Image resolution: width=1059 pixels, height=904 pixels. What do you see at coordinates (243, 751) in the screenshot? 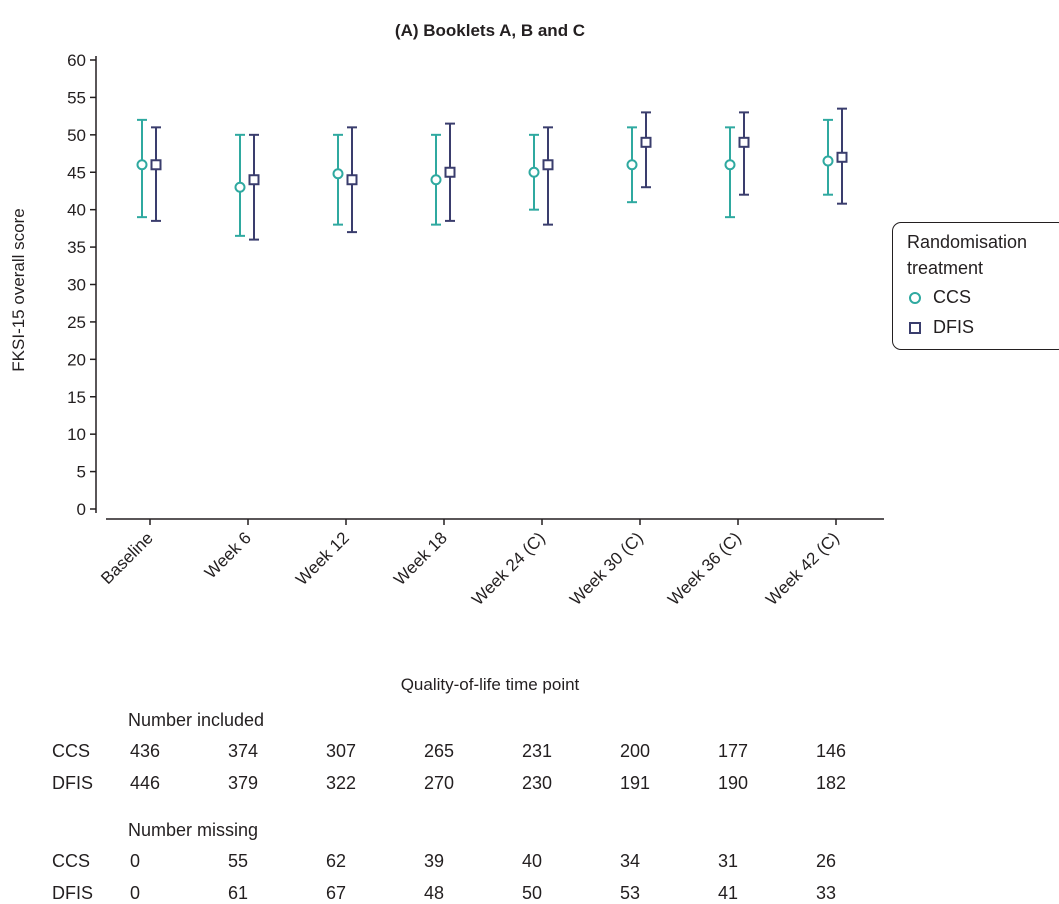
I see `included-cell: 374` at bounding box center [243, 751].